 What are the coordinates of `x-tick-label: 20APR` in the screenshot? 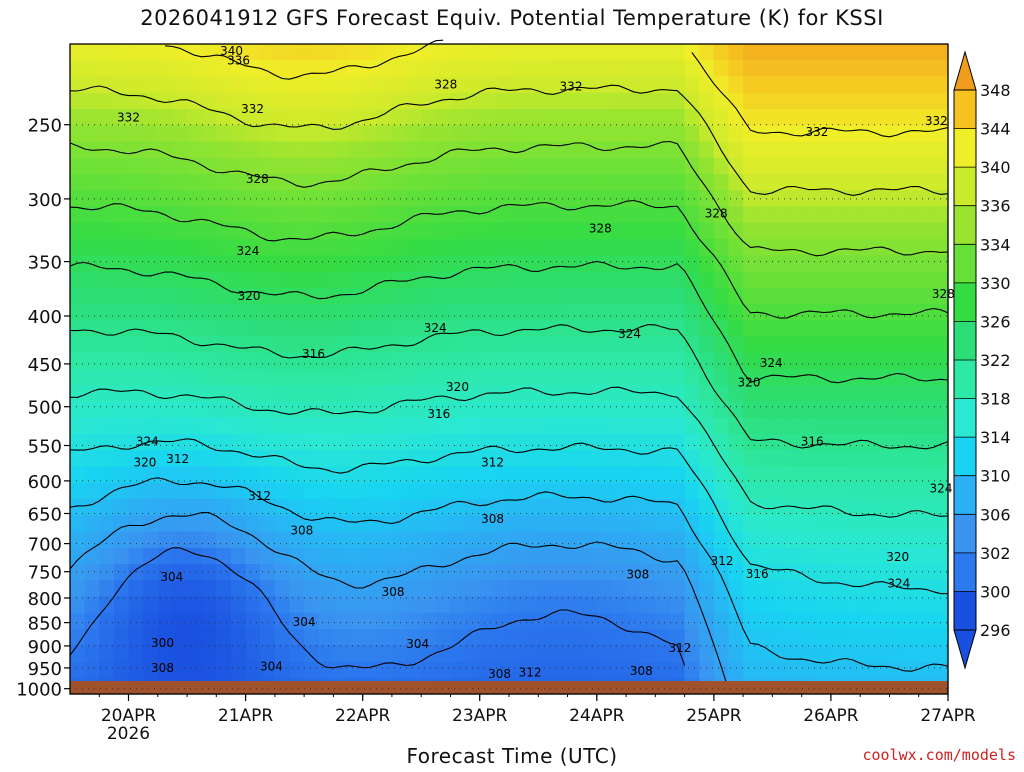 It's located at (129, 716).